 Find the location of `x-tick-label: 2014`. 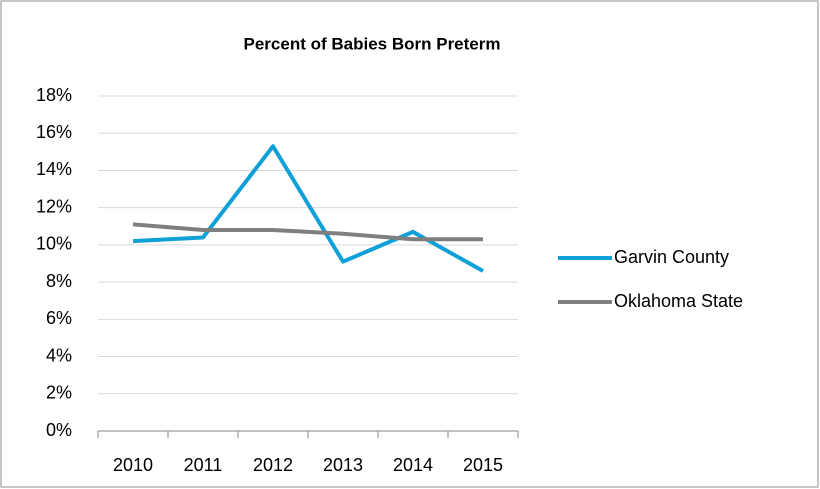

x-tick-label: 2014 is located at coordinates (413, 465).